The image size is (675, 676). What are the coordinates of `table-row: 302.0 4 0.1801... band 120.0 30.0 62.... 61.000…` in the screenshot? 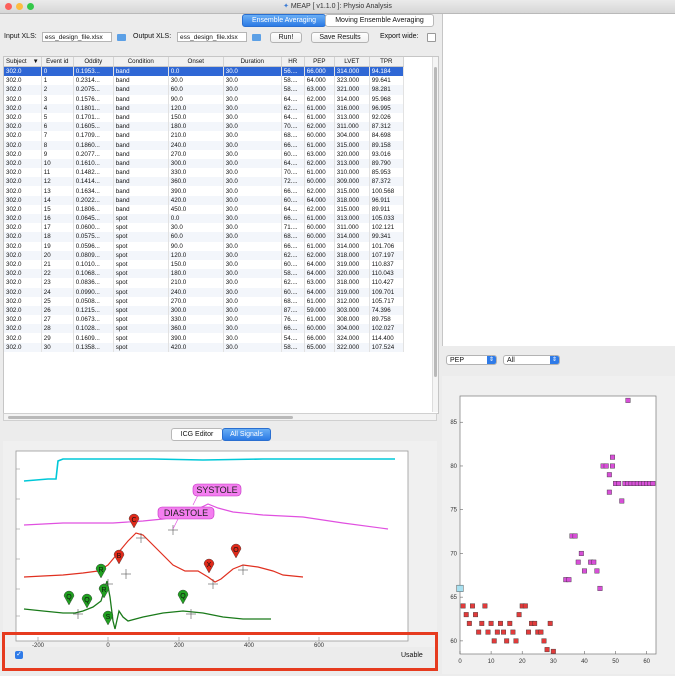 It's located at (204, 108).